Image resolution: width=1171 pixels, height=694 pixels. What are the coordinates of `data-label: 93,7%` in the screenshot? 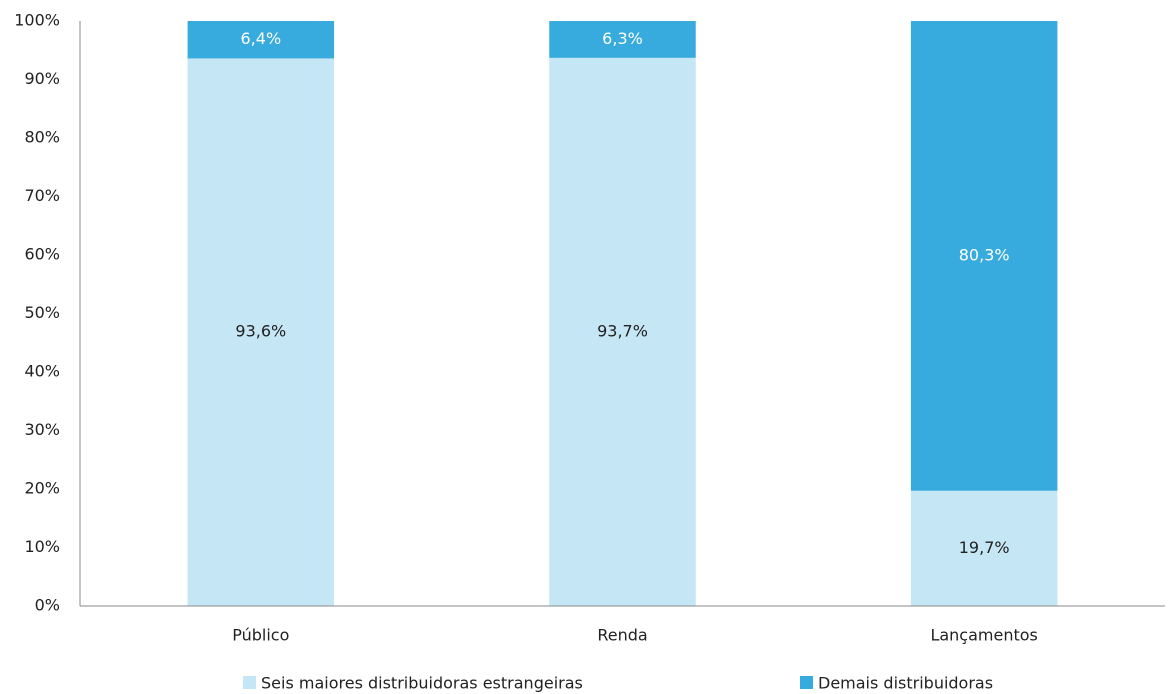 It's located at (622, 330).